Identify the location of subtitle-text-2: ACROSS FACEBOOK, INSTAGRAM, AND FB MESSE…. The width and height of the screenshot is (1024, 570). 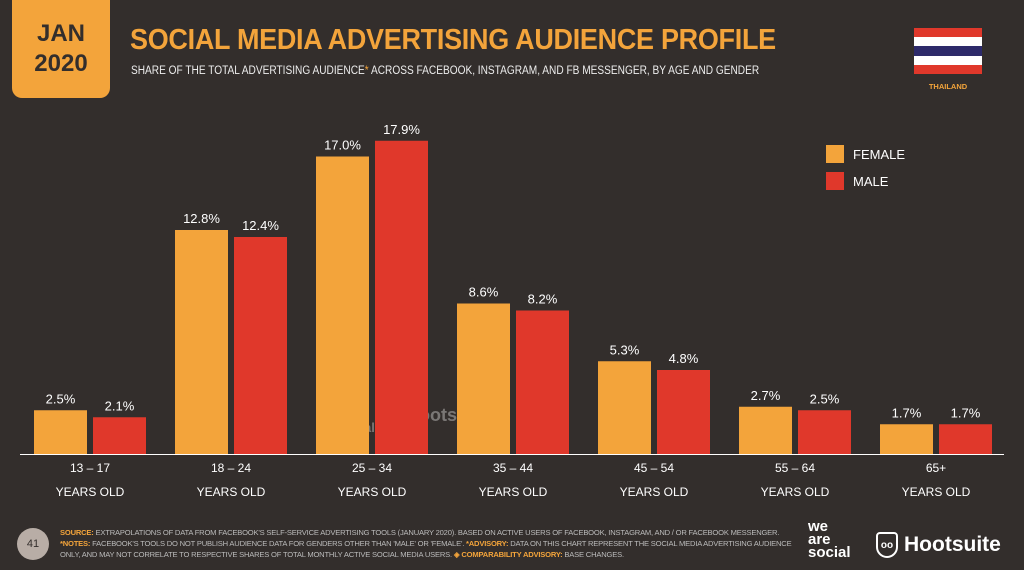
(564, 71).